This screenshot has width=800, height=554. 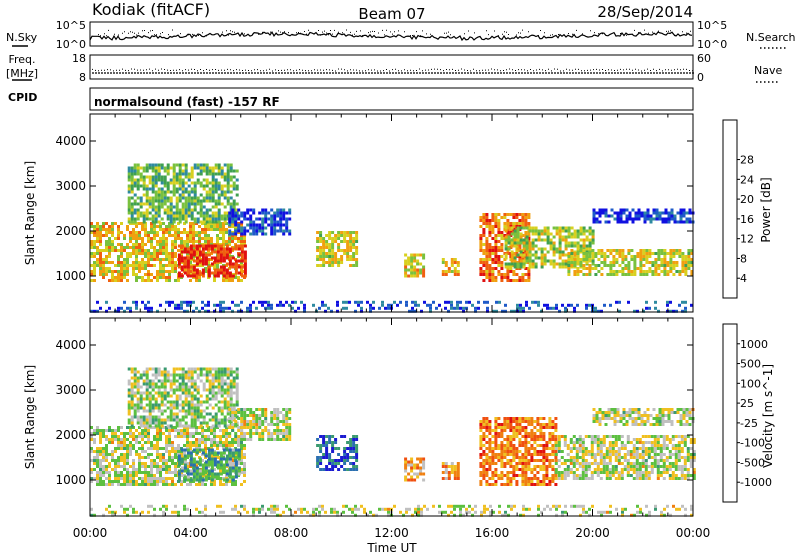 I want to click on colorbar-tick-label: 12, so click(x=747, y=239).